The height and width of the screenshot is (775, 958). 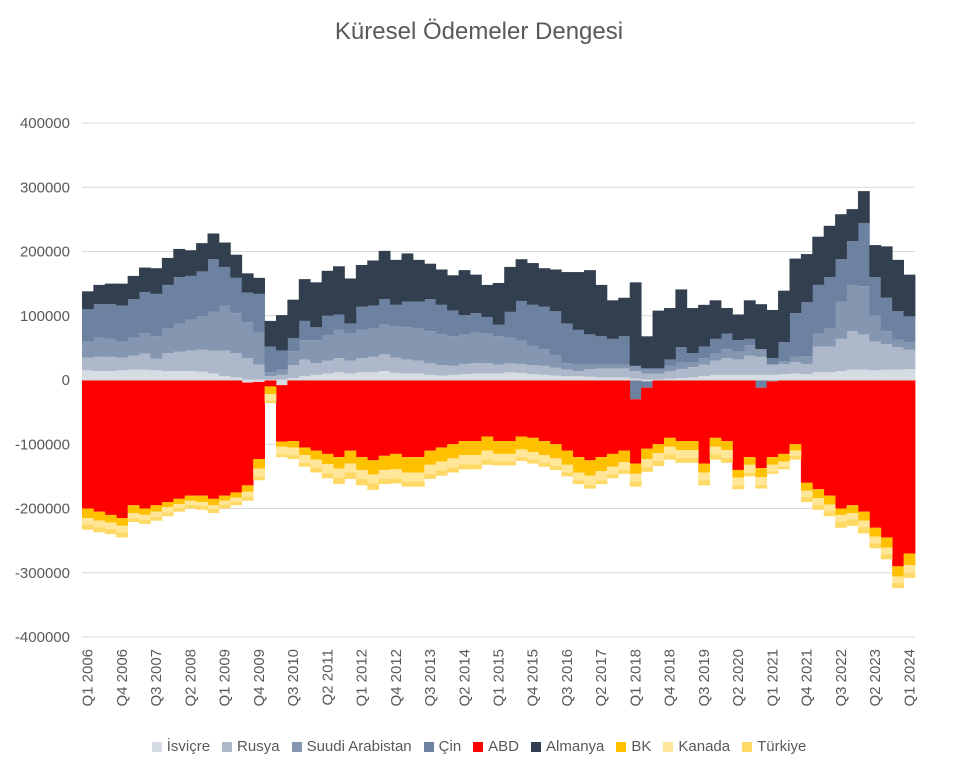 What do you see at coordinates (188, 746) in the screenshot?
I see `legend-label: İsviçre` at bounding box center [188, 746].